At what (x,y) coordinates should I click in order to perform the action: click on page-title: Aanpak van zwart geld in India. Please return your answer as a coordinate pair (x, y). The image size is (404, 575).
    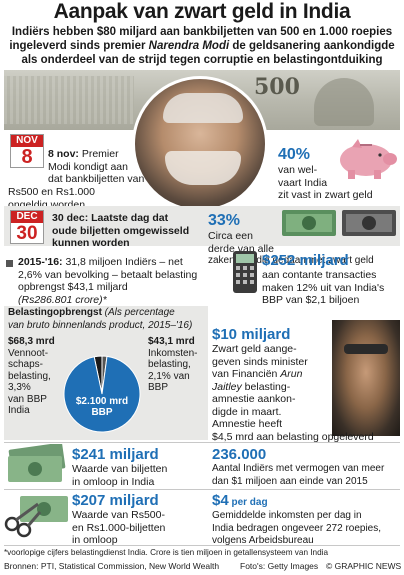
    Looking at the image, I should click on (202, 11).